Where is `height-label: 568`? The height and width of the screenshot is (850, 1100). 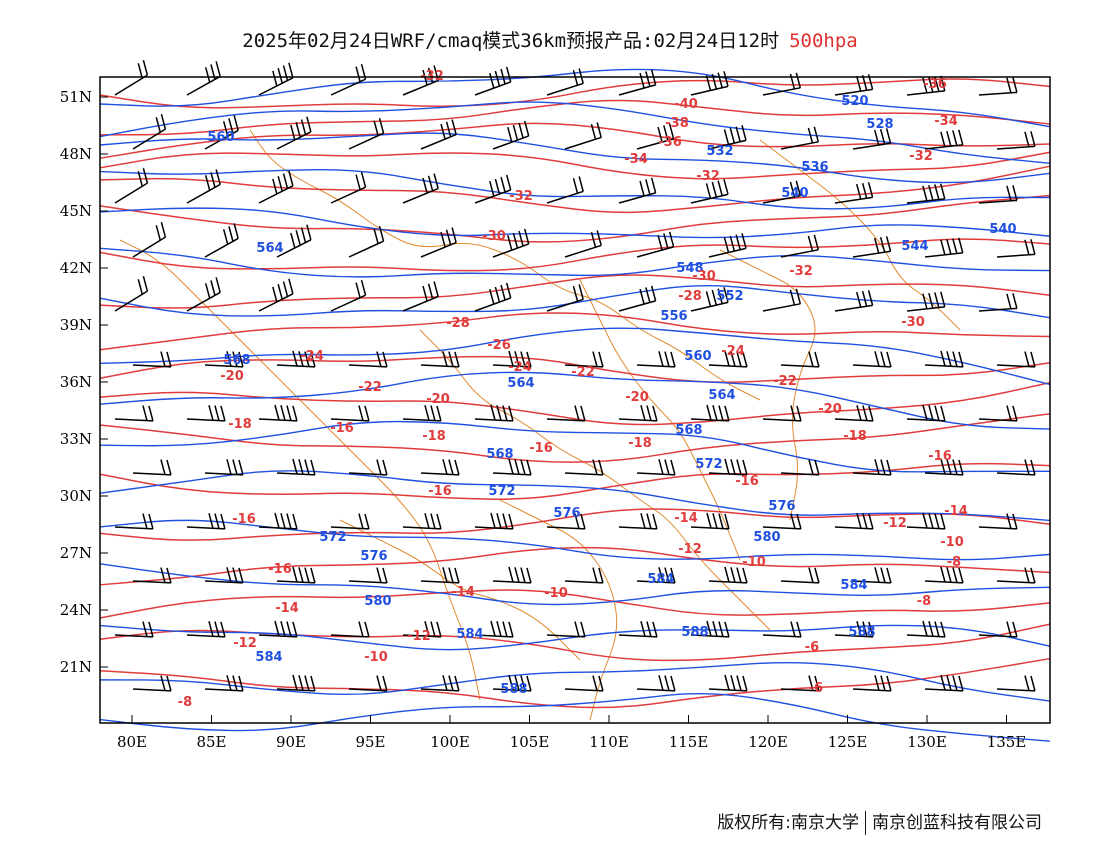
height-label: 568 is located at coordinates (688, 430).